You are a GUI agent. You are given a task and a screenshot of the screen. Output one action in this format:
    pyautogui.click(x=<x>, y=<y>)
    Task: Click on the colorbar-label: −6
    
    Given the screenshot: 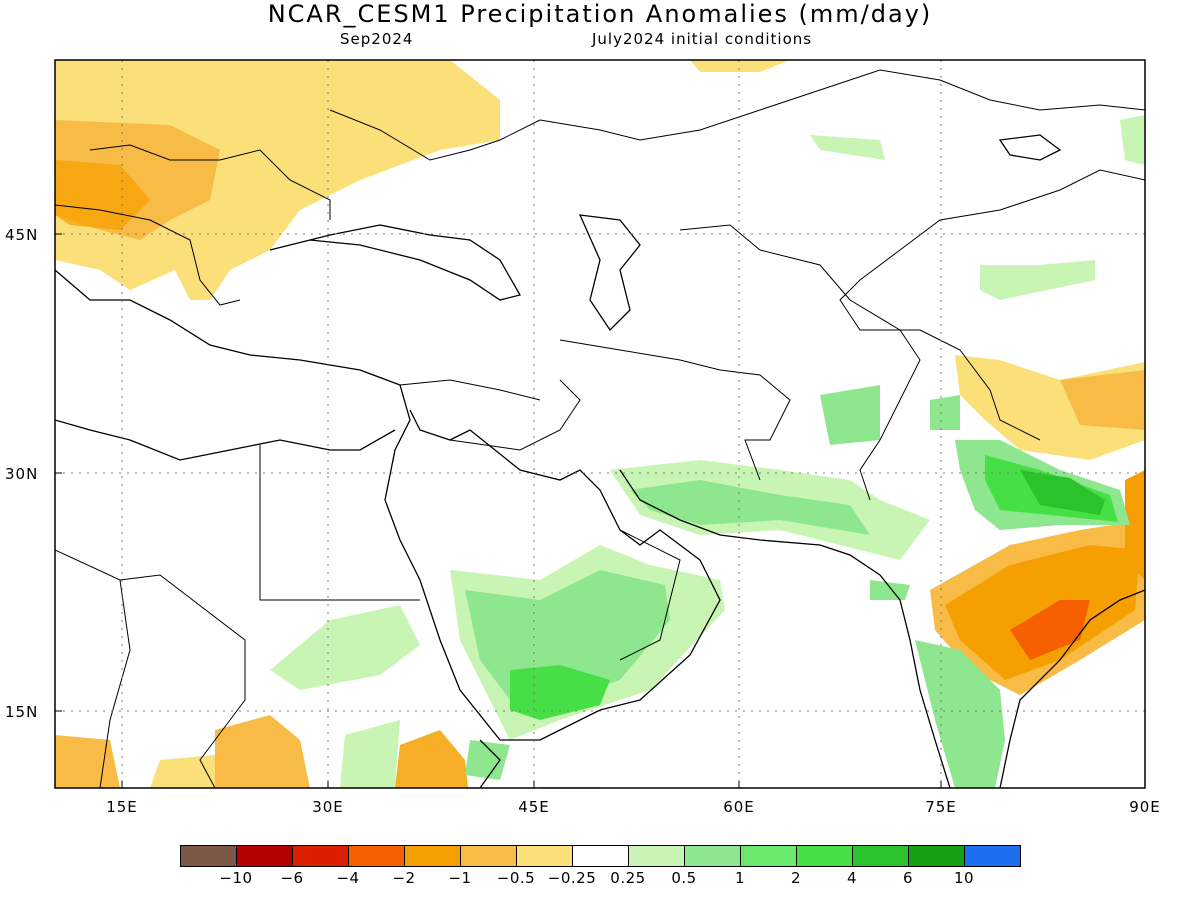 What is the action you would take?
    pyautogui.click(x=292, y=878)
    